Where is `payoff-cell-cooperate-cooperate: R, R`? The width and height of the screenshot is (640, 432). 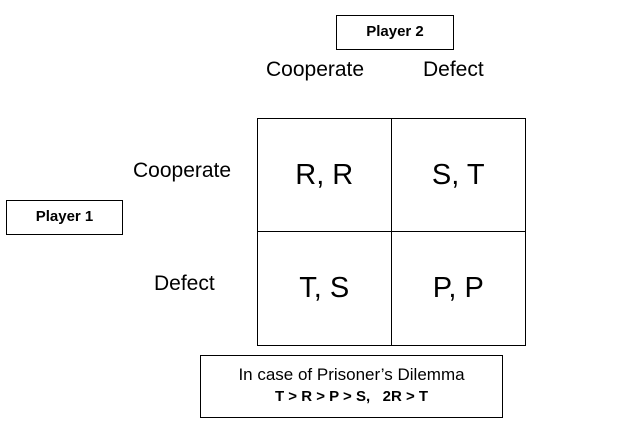 payoff-cell-cooperate-cooperate: R, R is located at coordinates (325, 175).